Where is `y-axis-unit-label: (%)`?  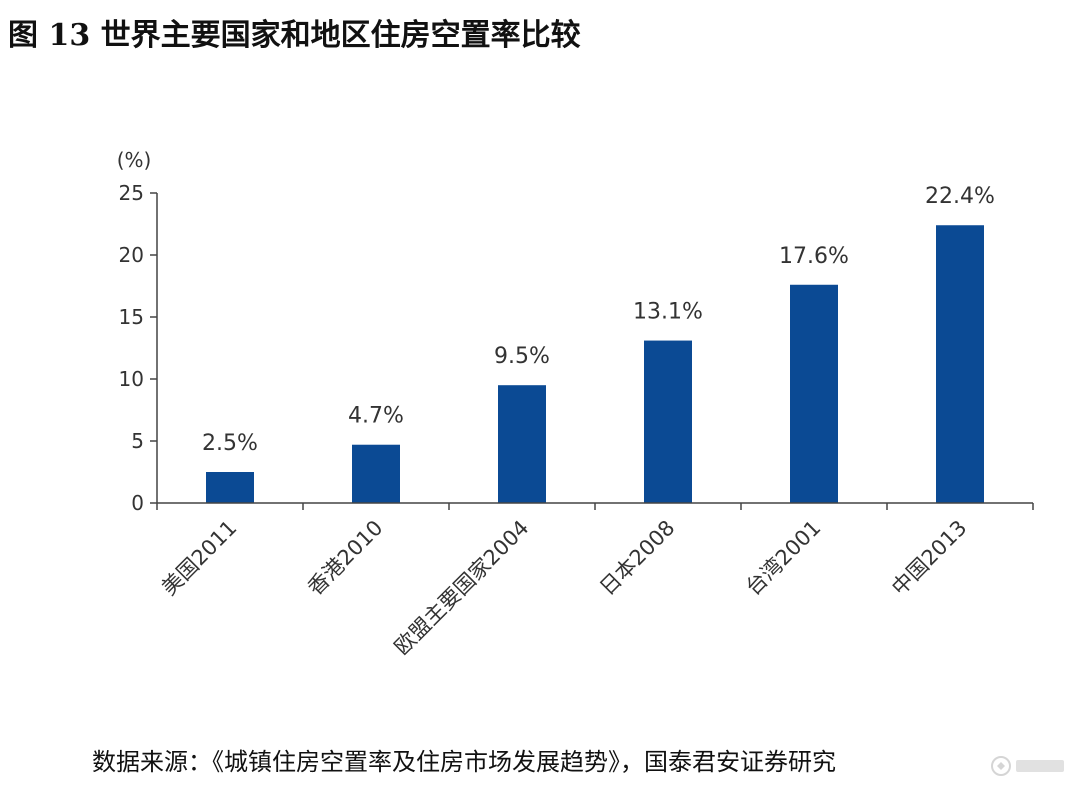
y-axis-unit-label: (%) is located at coordinates (134, 160).